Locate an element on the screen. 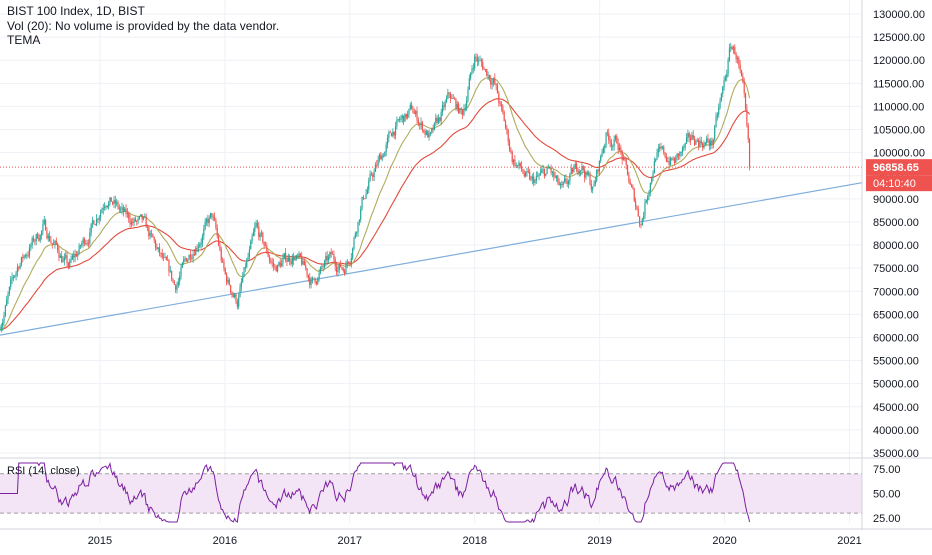 Image resolution: width=932 pixels, height=555 pixels. price-tick-label: 55000.00 is located at coordinates (896, 362).